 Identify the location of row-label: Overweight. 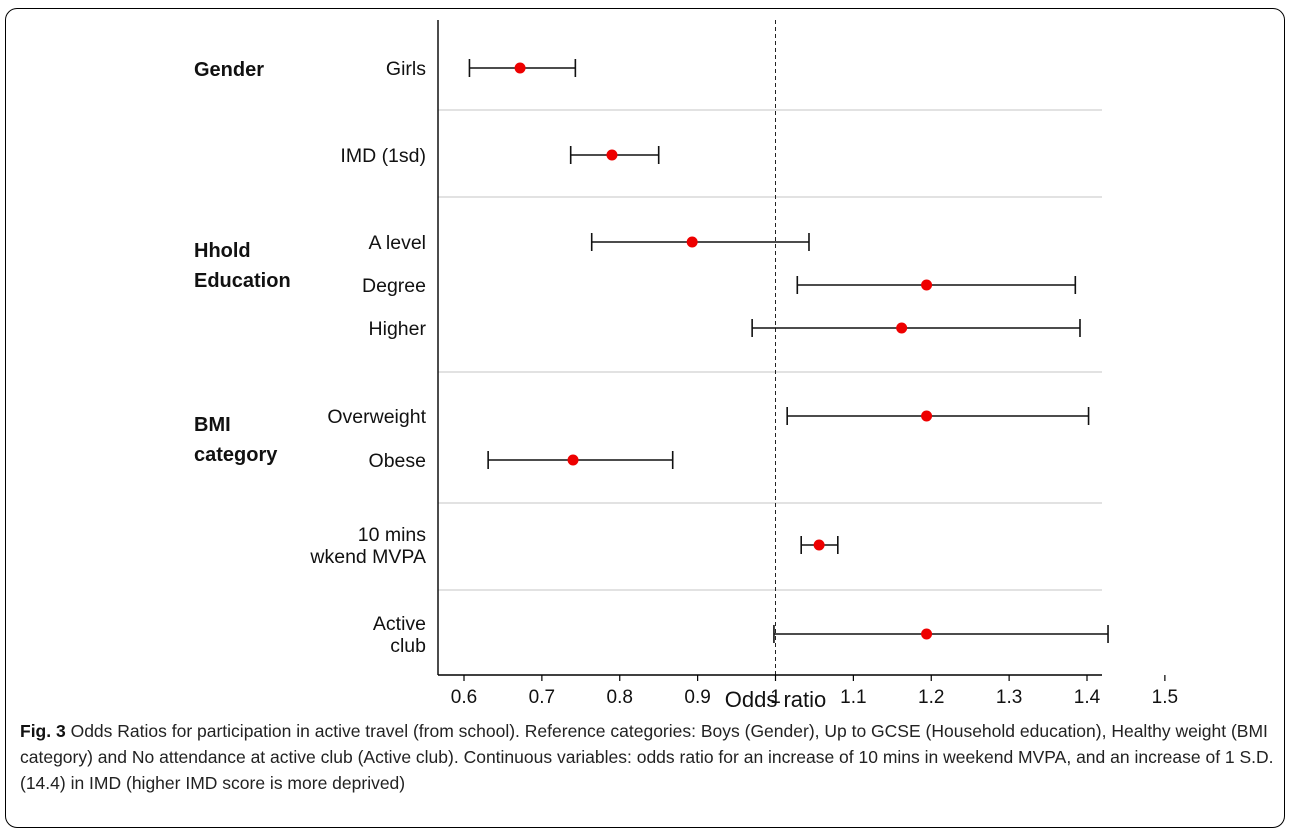
(376, 417).